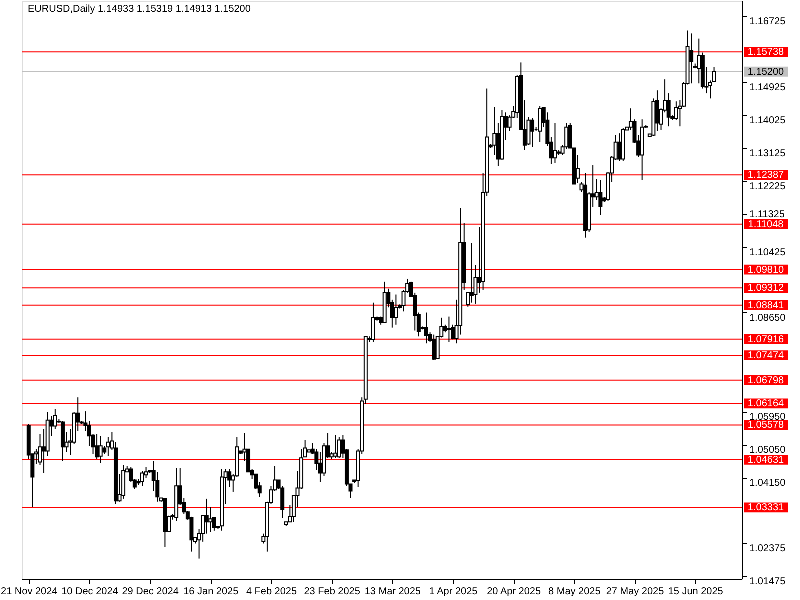 This screenshot has width=800, height=600. Describe the element at coordinates (766, 426) in the screenshot. I see `ref-line-label: 1.05578` at that location.